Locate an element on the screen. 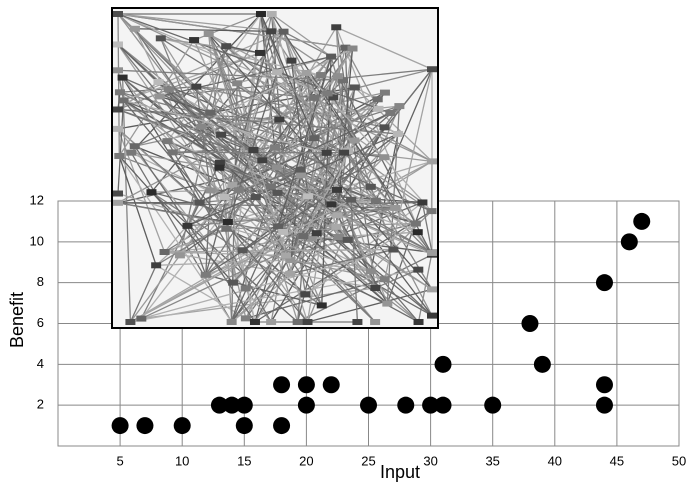  y-tick-label: 2 is located at coordinates (40, 404).